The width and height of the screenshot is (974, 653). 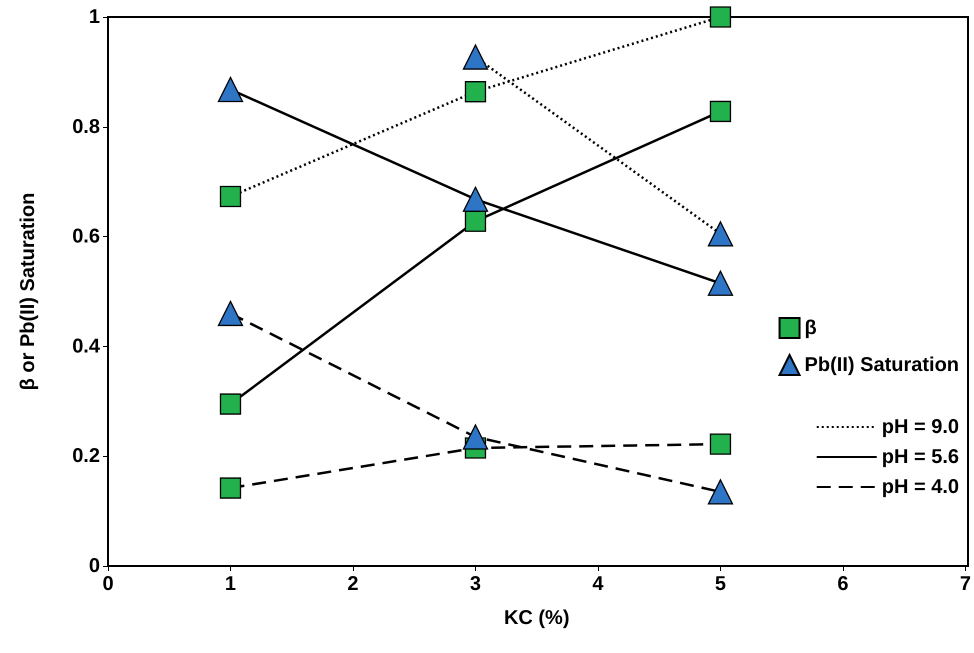 What do you see at coordinates (921, 427) in the screenshot?
I see `legend-label: pH = 9.0` at bounding box center [921, 427].